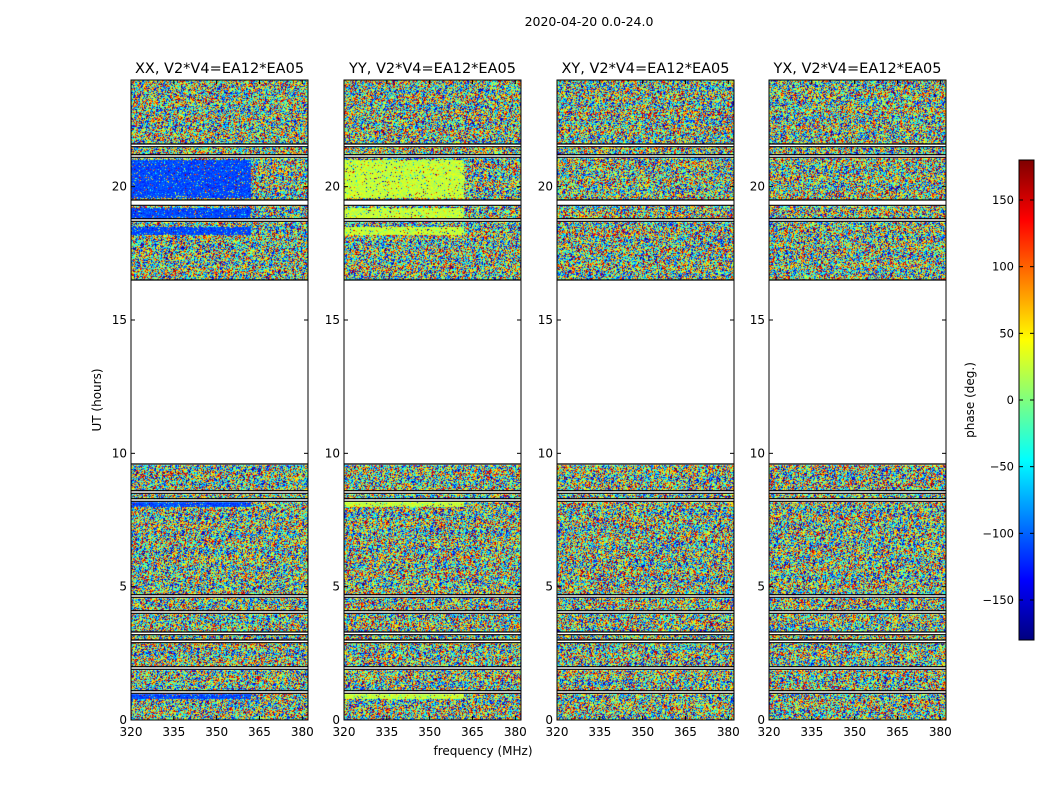 The height and width of the screenshot is (800, 1050). I want to click on colorbar-tick-label: −50, so click(1002, 467).